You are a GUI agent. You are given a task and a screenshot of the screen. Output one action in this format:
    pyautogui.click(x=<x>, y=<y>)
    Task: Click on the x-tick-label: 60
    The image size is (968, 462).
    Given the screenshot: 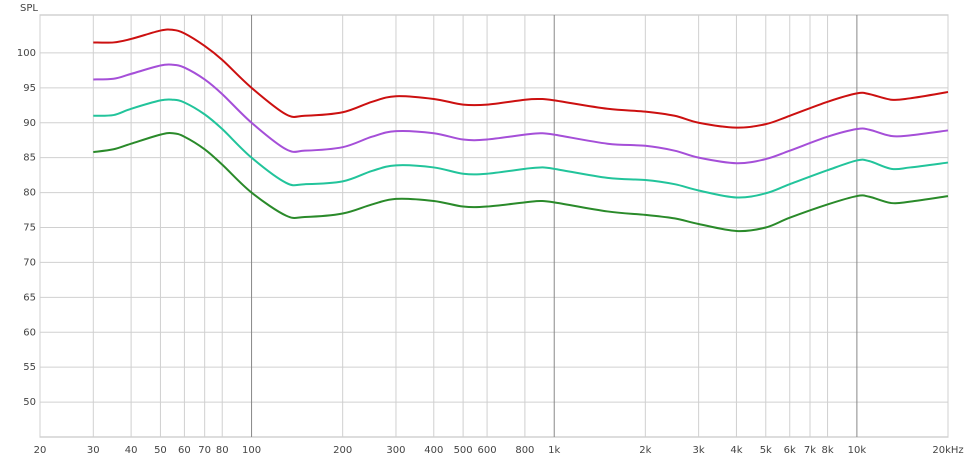 What is the action you would take?
    pyautogui.click(x=184, y=450)
    